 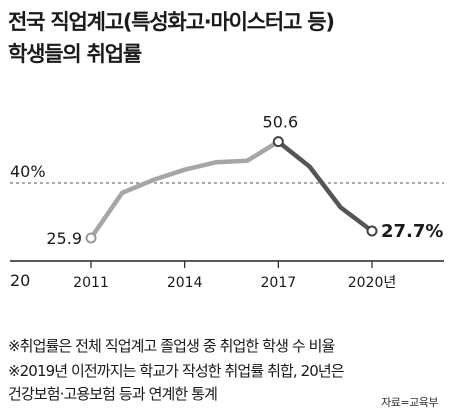 I want to click on data-label-2017: 50.6, so click(x=281, y=122).